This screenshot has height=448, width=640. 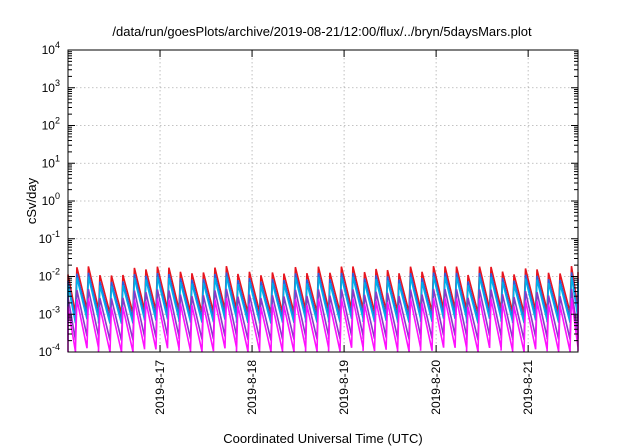 I want to click on y-tick-label: 10⁰, so click(x=51, y=199).